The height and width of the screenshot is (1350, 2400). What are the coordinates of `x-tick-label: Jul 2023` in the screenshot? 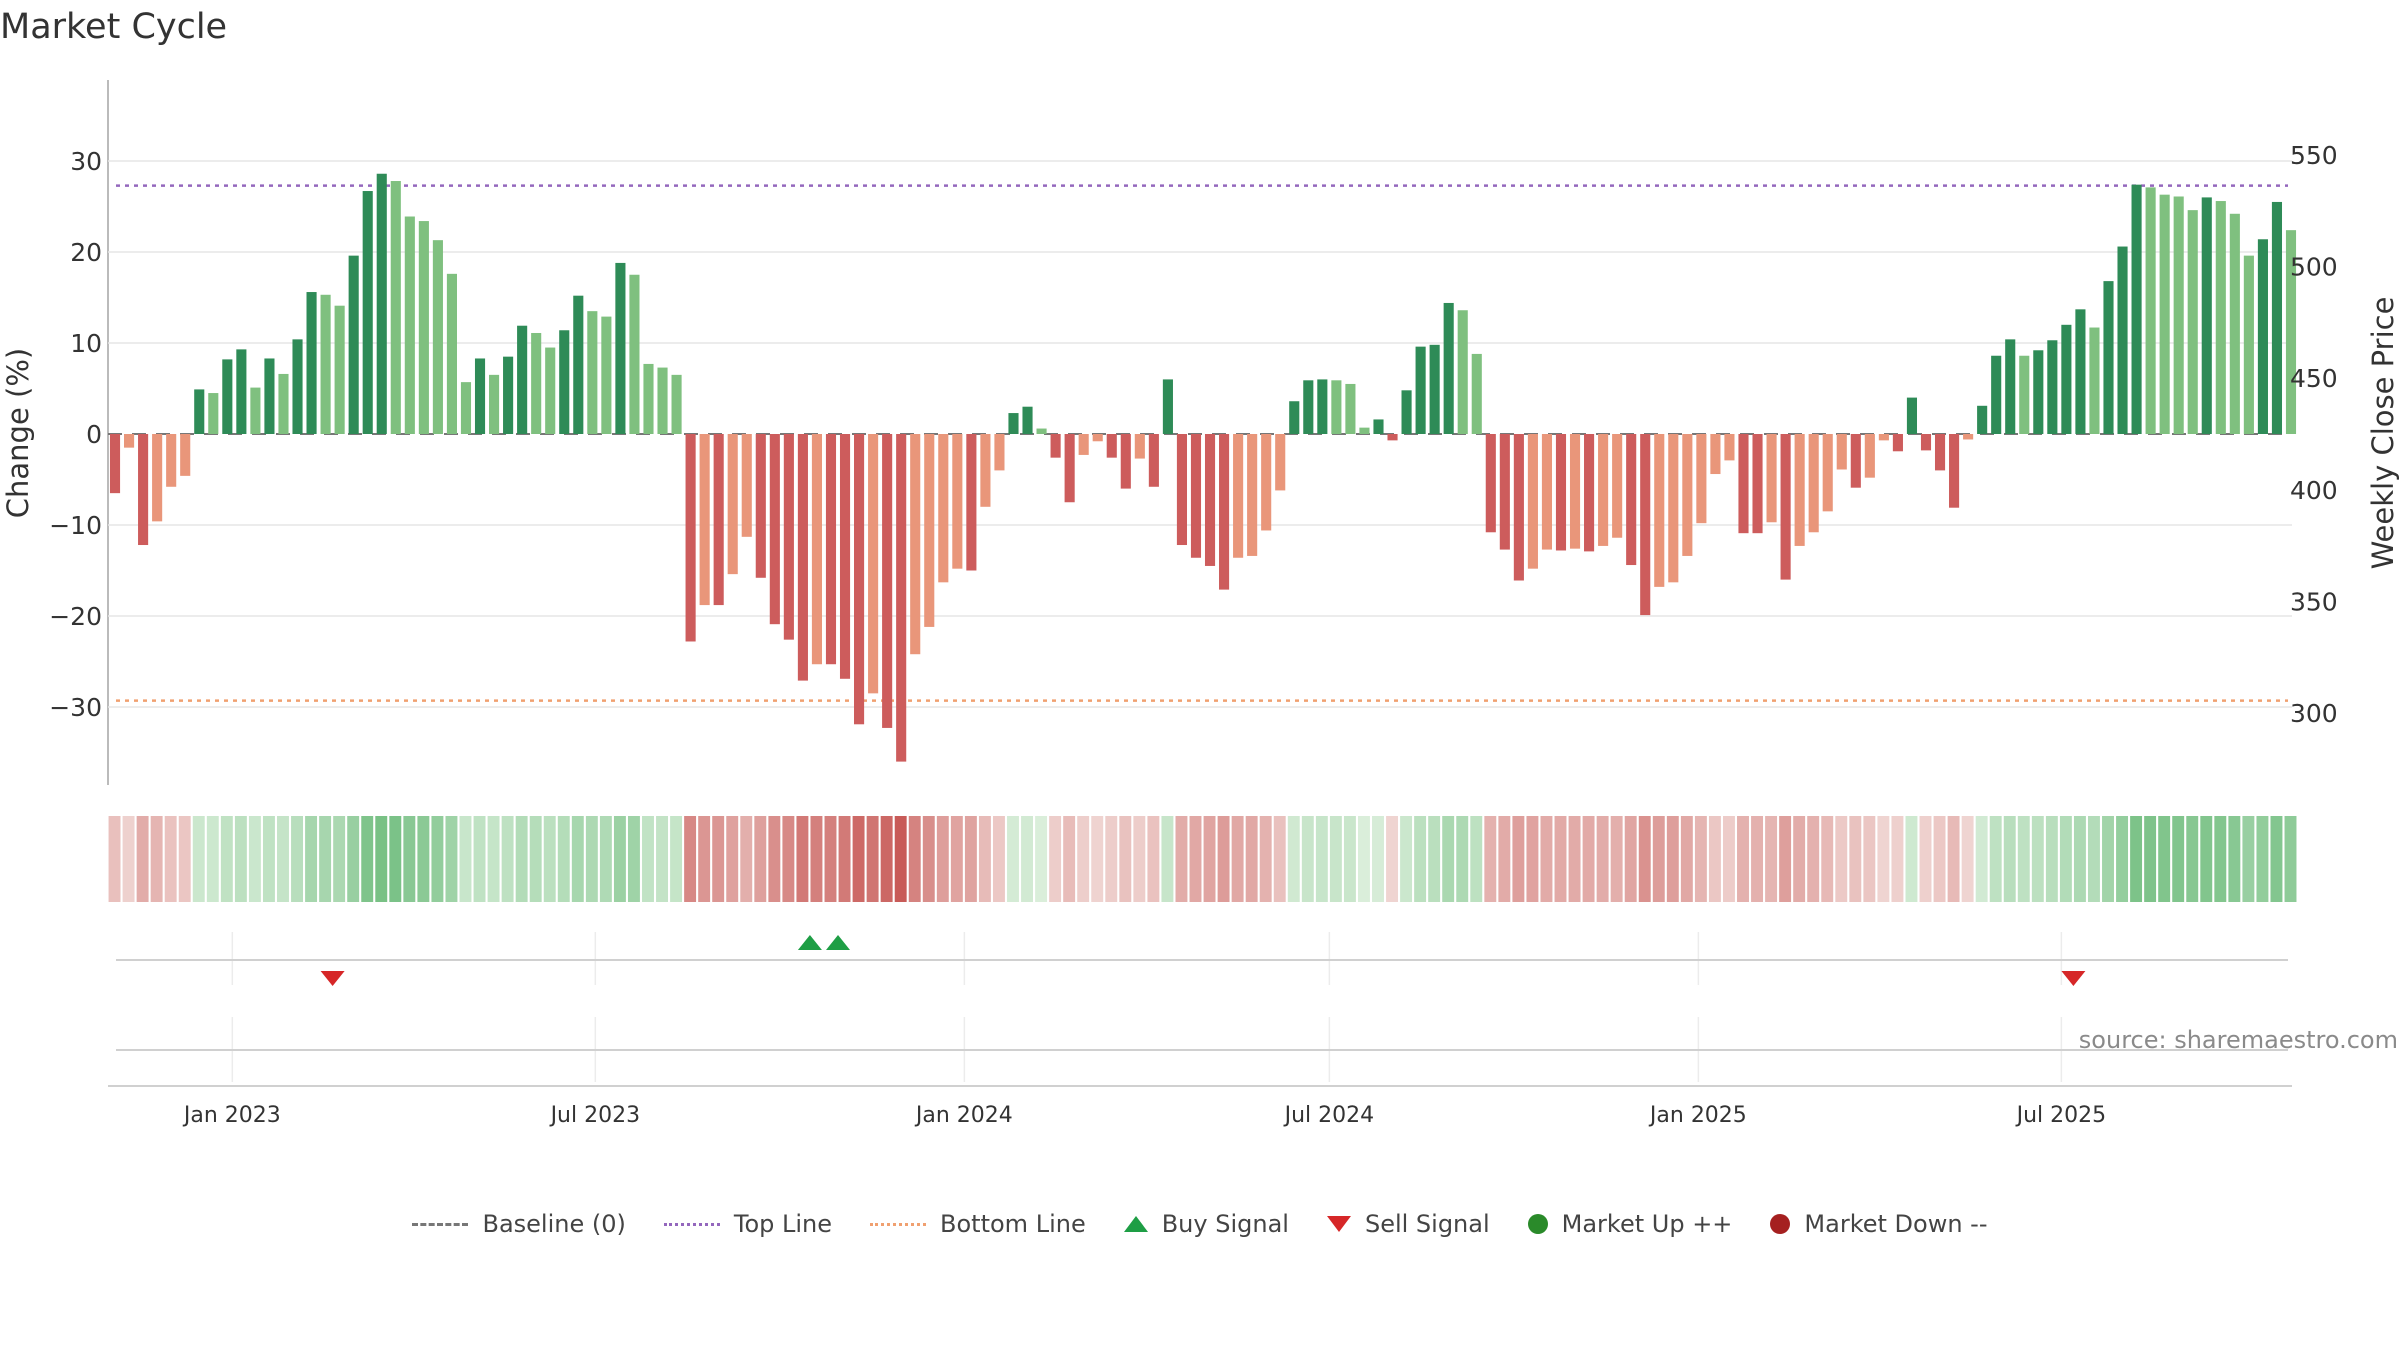 It's located at (595, 1115).